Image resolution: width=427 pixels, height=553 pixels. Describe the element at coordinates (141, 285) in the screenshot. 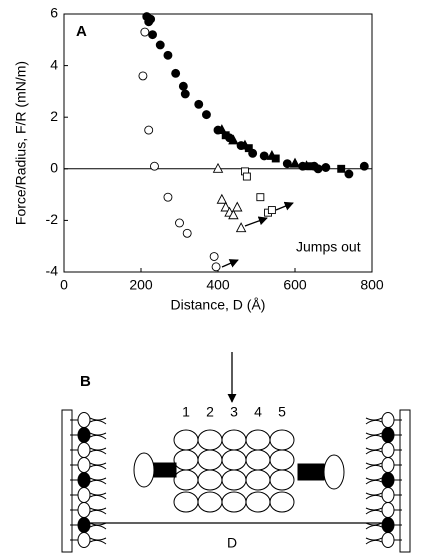

I see `x-tick-label: 200` at that location.